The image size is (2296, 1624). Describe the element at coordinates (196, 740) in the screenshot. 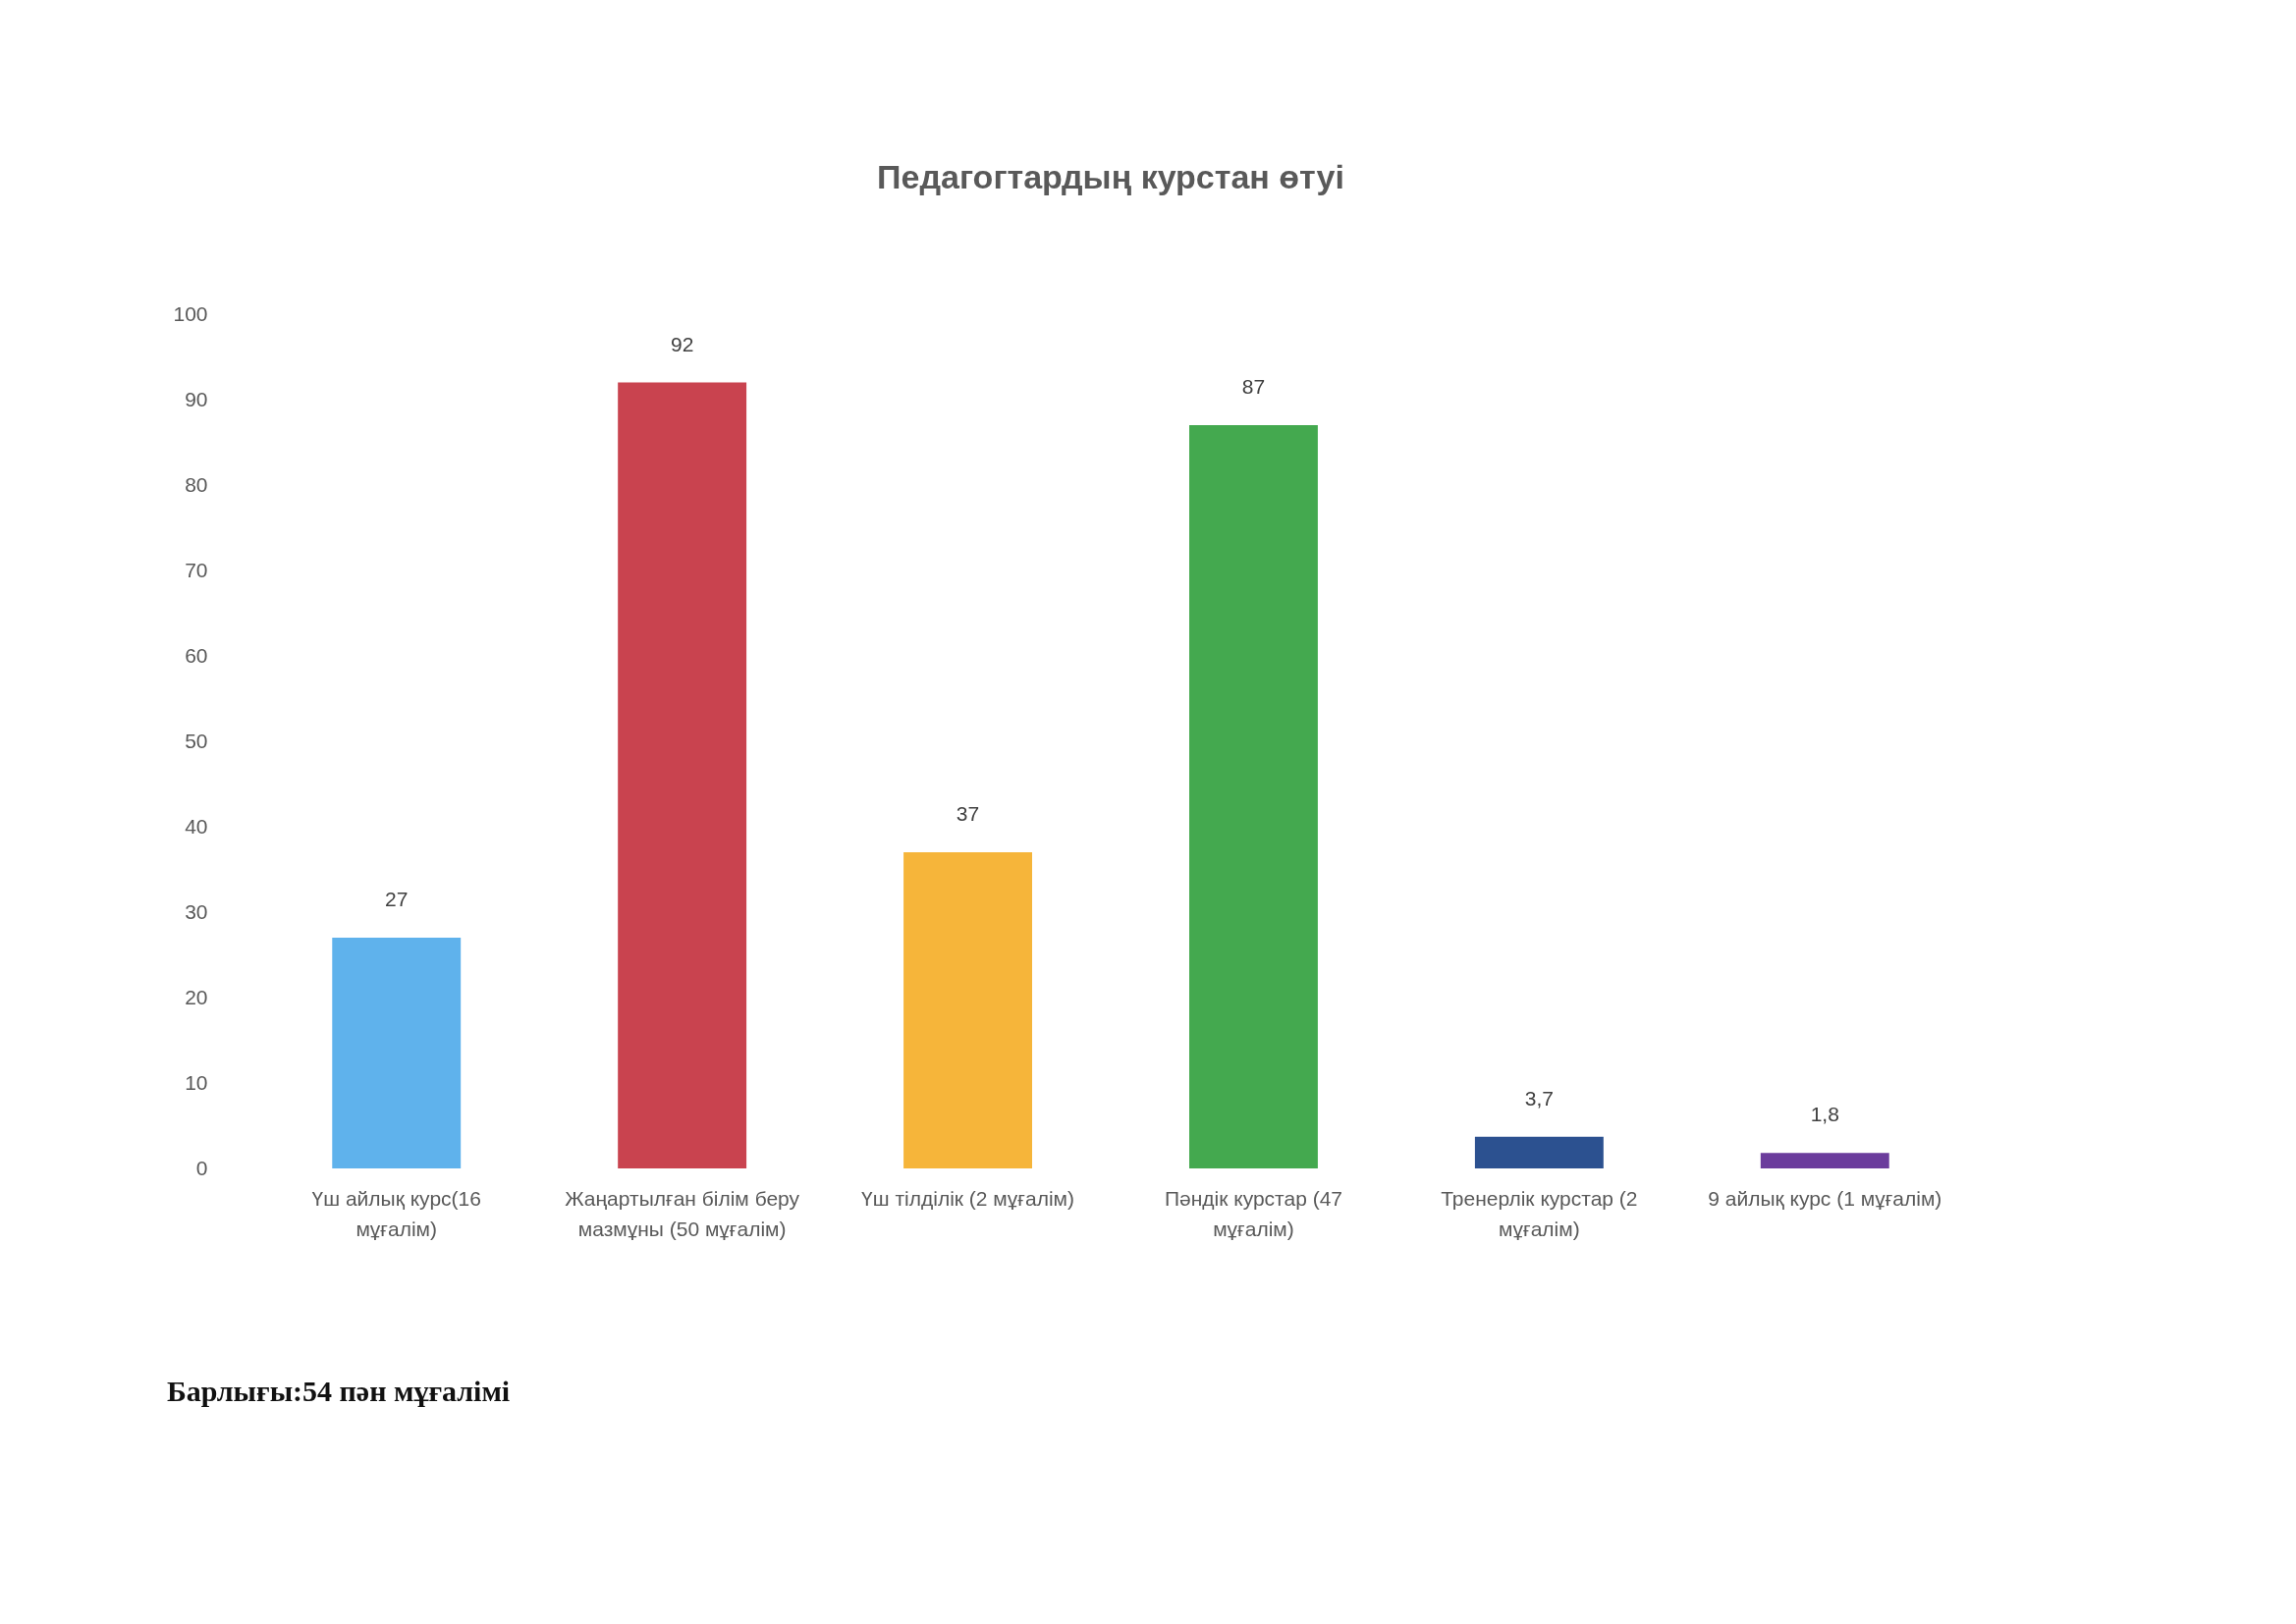

I see `y-tick-label: 50` at that location.